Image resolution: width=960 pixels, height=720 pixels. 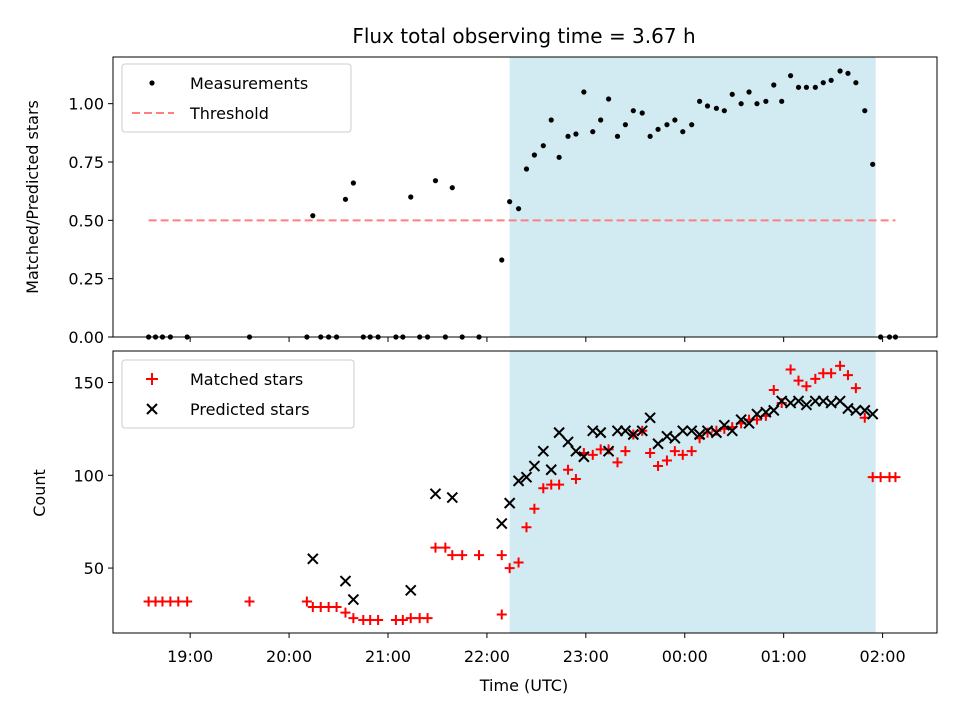 I want to click on bottom-legend-box, so click(x=238, y=394).